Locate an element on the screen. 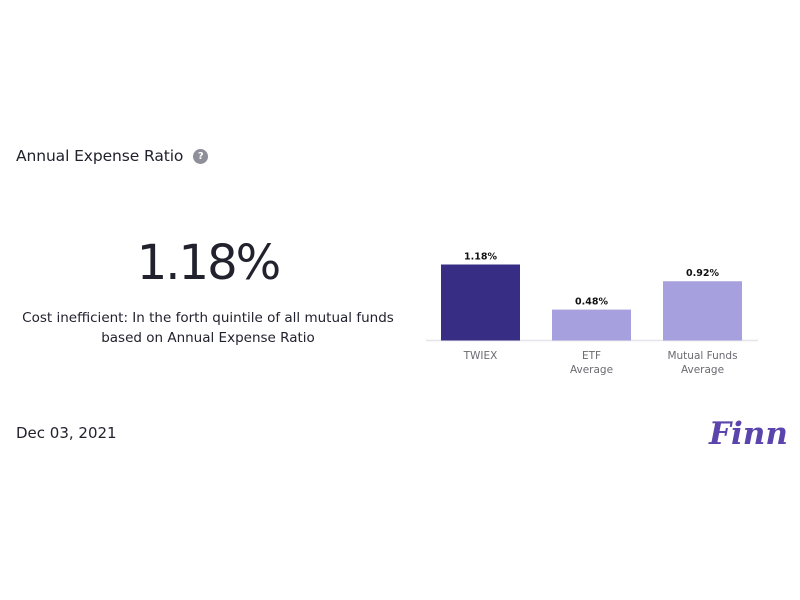 This screenshot has height=600, width=800. bar-value-label: 0.92% is located at coordinates (702, 273).